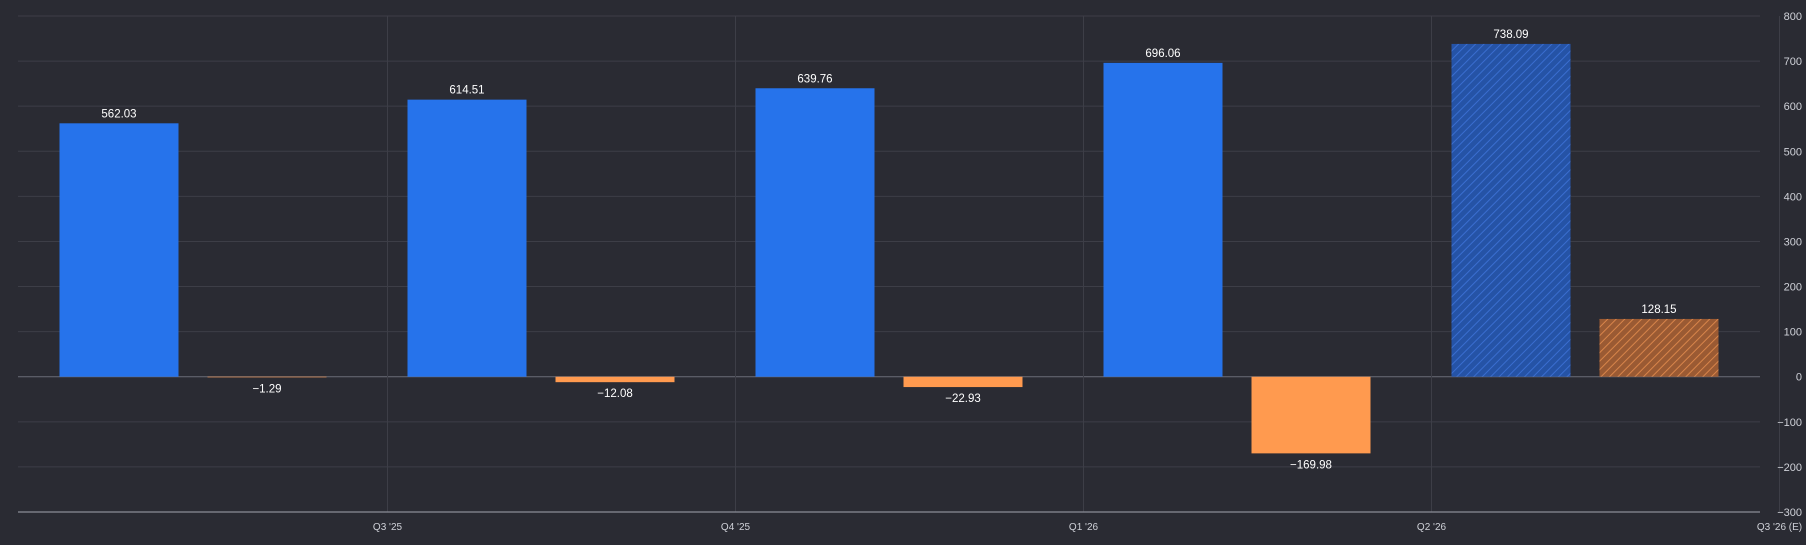  Describe the element at coordinates (1510, 35) in the screenshot. I see `data-label: 738.09` at that location.